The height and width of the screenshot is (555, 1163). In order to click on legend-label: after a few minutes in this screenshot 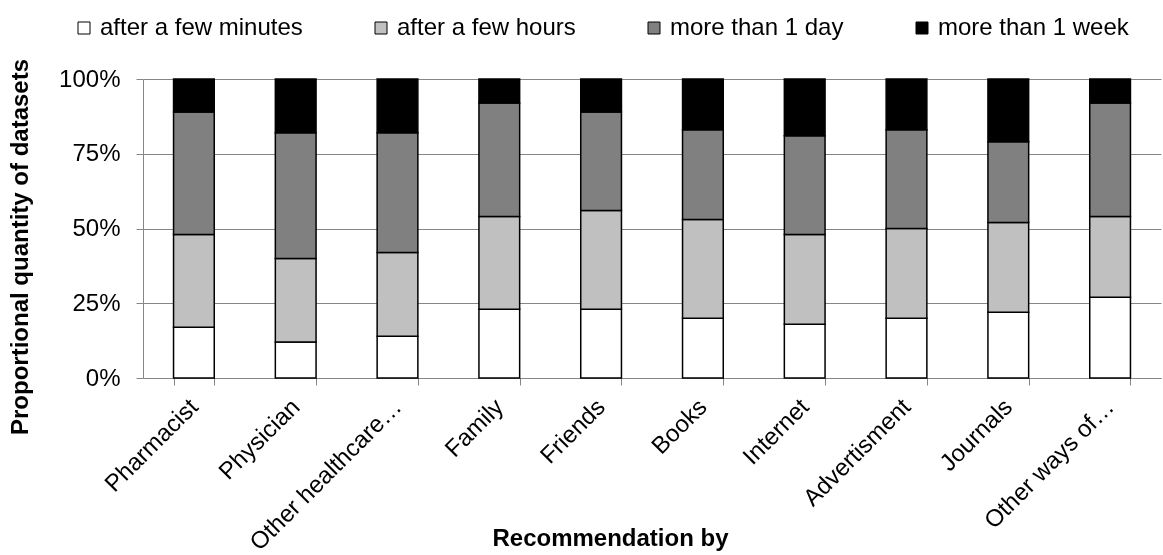, I will do `click(201, 26)`.